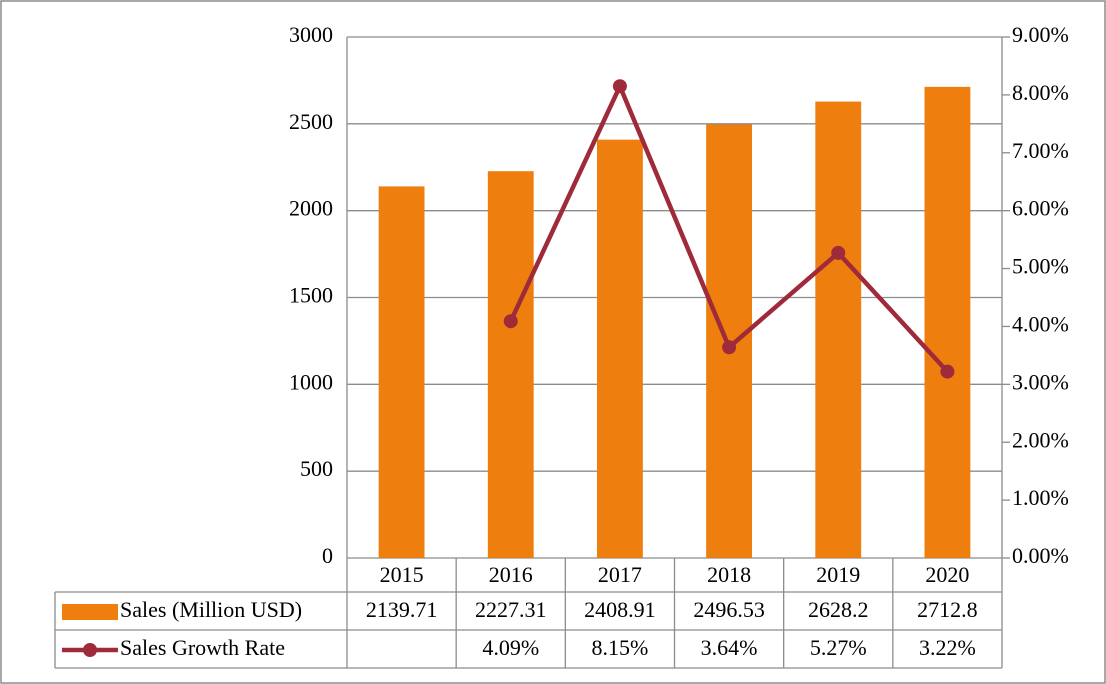  I want to click on legend-label: Sales (Million USD), so click(211, 609).